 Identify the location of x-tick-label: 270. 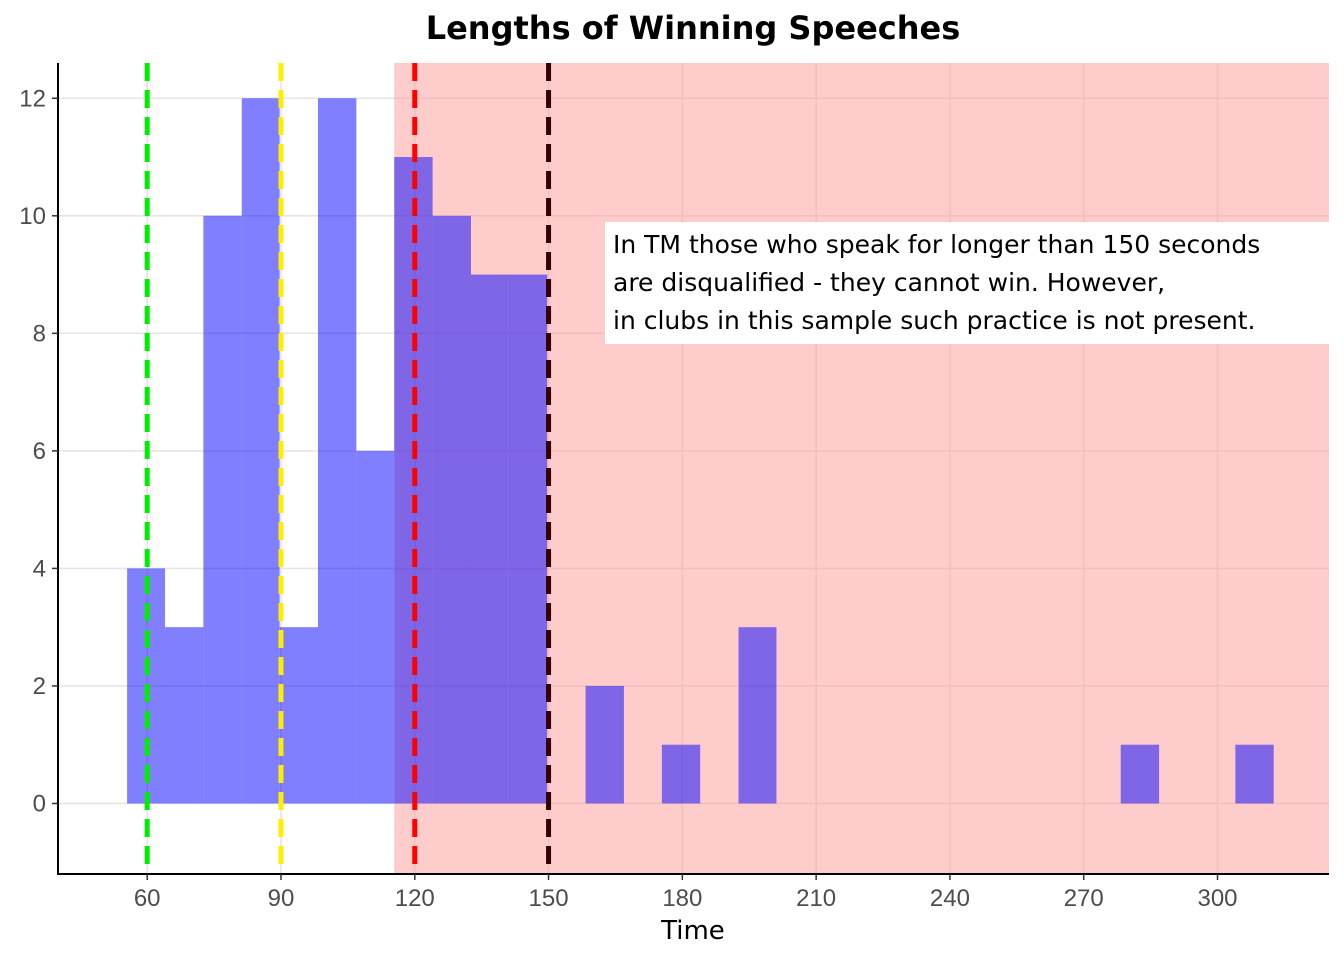
(1084, 898).